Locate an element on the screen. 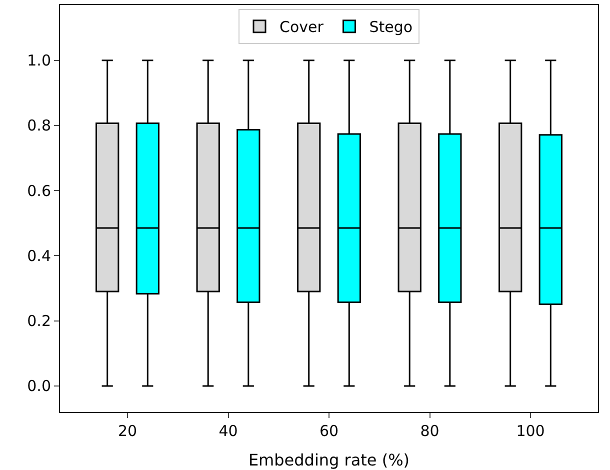 This screenshot has height=470, width=610. x-tick-label: 20 is located at coordinates (128, 431).